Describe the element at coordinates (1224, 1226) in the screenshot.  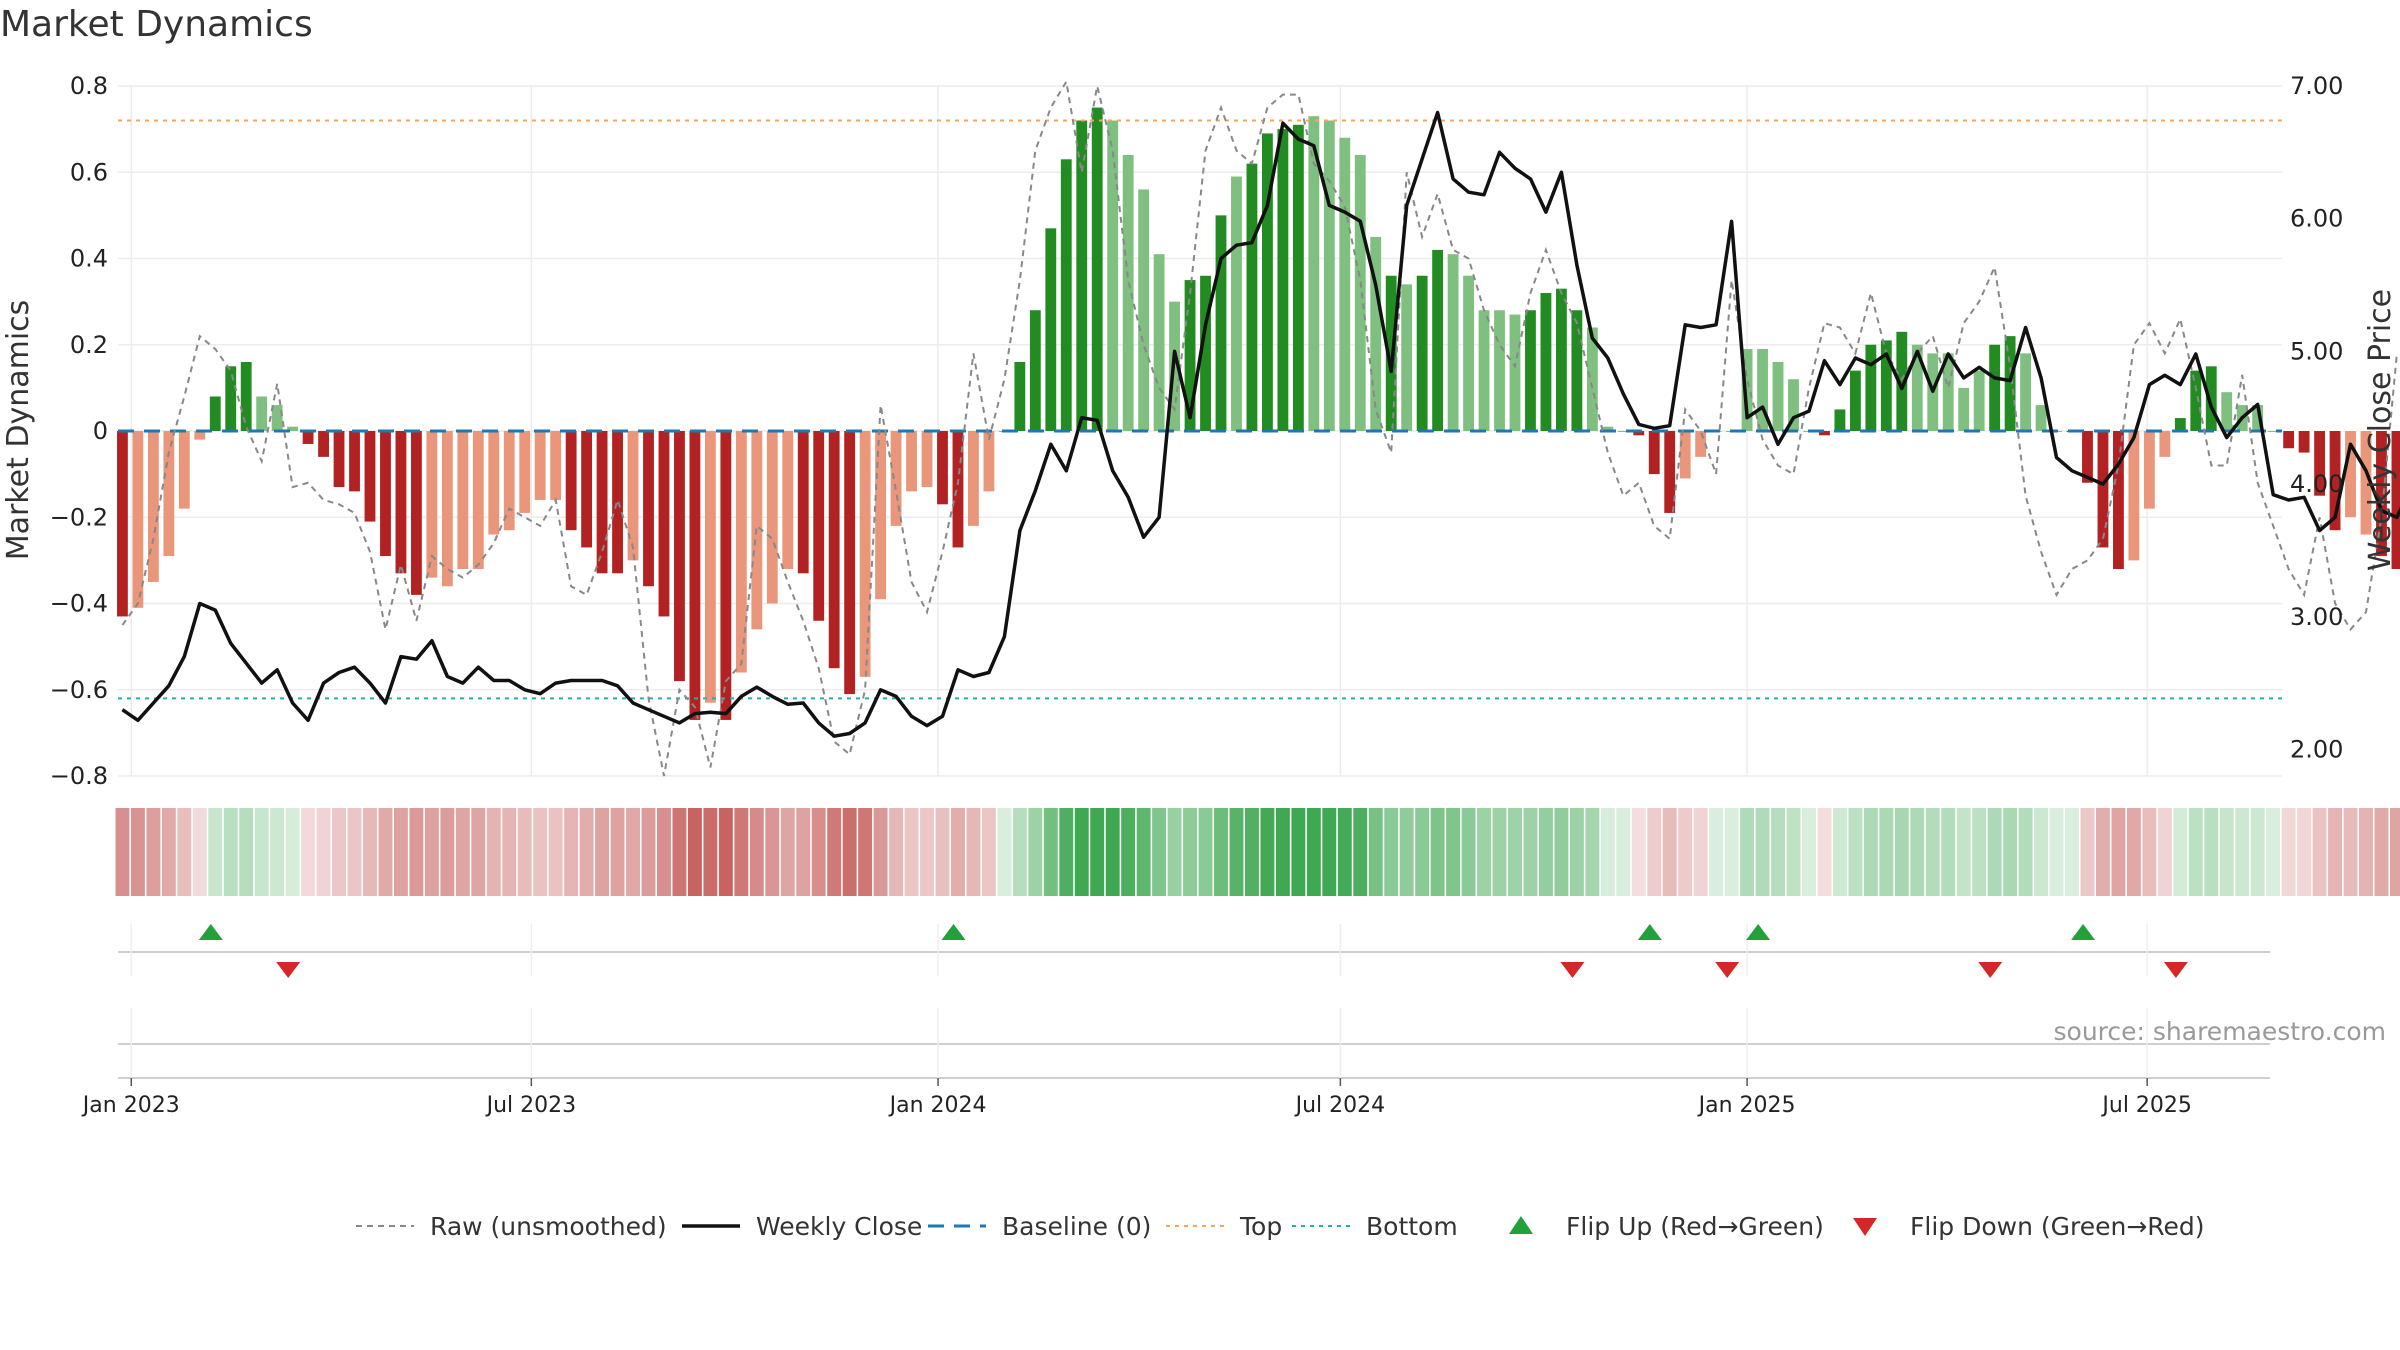
I see `legend-item-top: Top` at that location.